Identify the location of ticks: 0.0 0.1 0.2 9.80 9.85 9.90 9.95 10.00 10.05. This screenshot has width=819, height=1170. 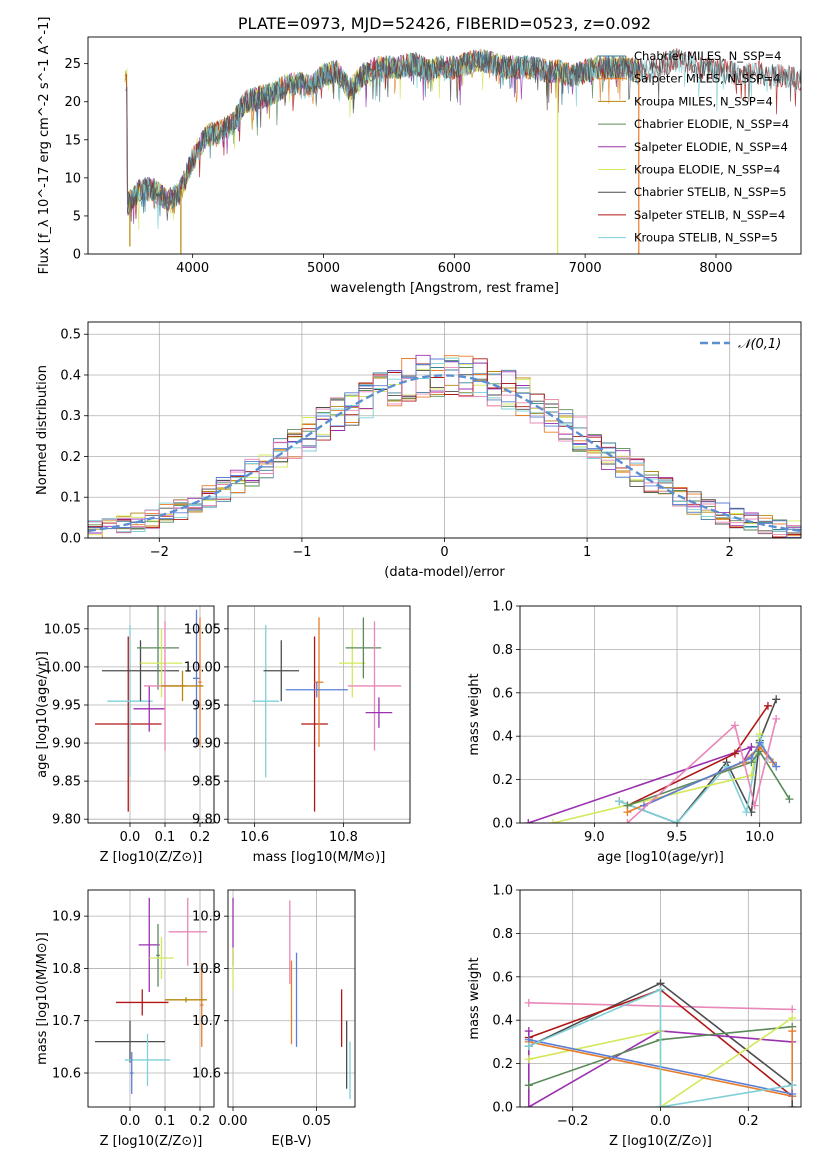
(127, 733).